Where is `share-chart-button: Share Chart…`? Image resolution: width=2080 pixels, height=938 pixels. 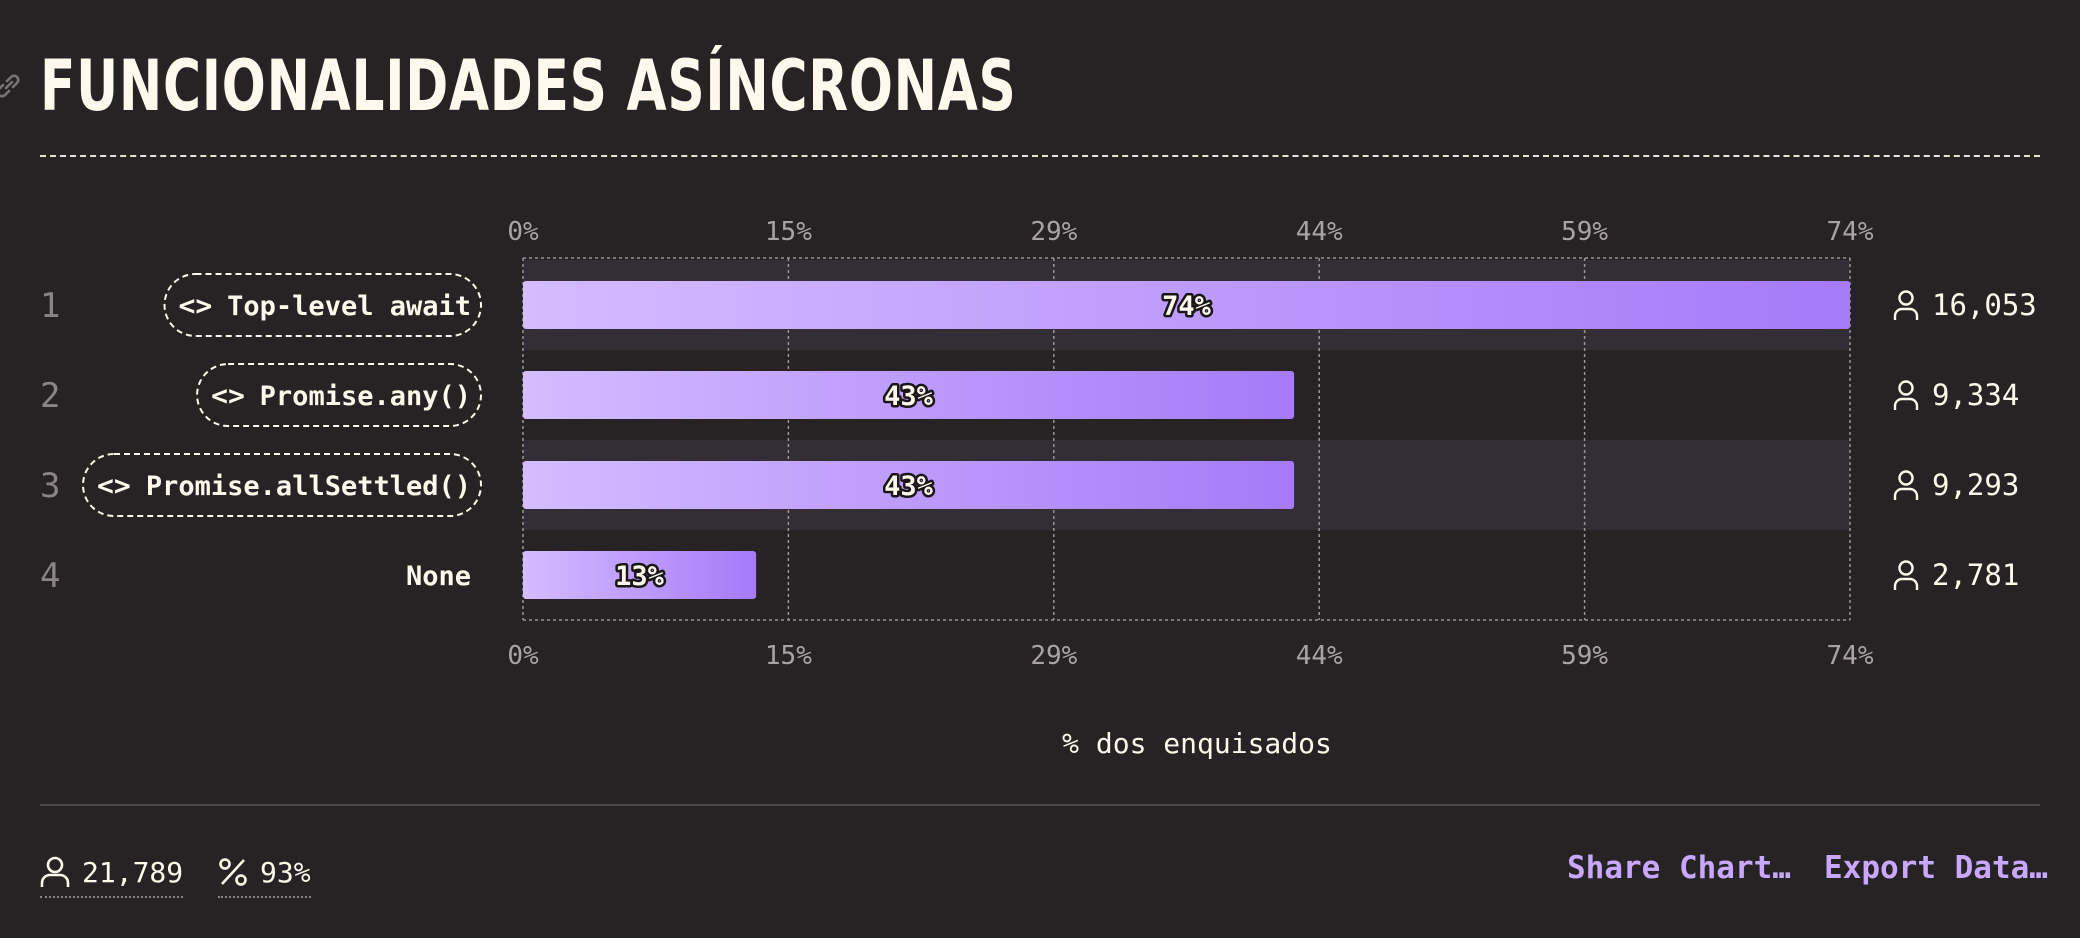 share-chart-button: Share Chart… is located at coordinates (1679, 868).